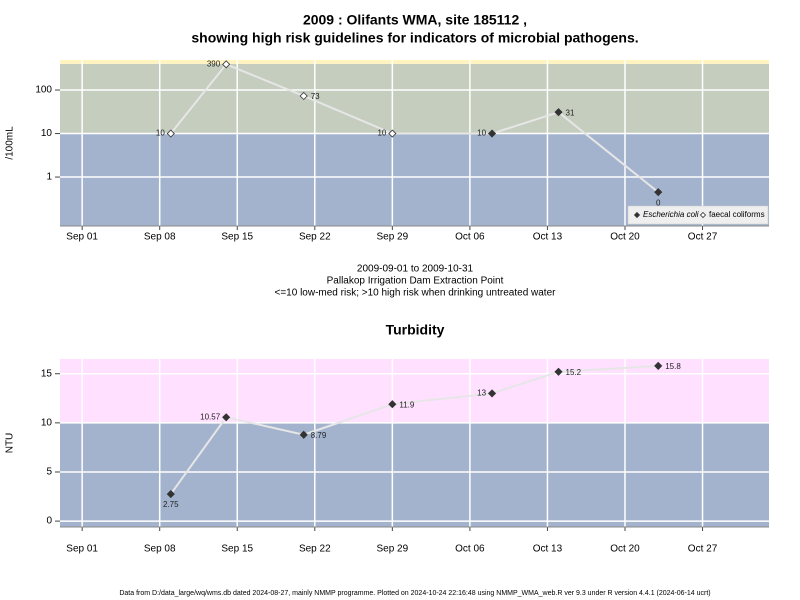  What do you see at coordinates (671, 214) in the screenshot?
I see `legend-label: Escherichia coli` at bounding box center [671, 214].